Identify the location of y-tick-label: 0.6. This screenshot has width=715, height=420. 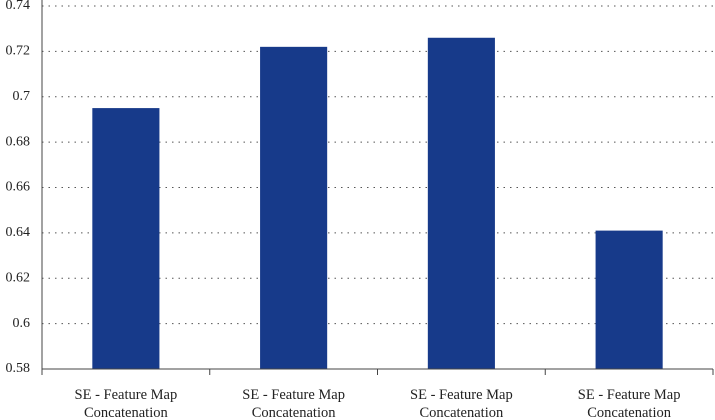
(22, 323).